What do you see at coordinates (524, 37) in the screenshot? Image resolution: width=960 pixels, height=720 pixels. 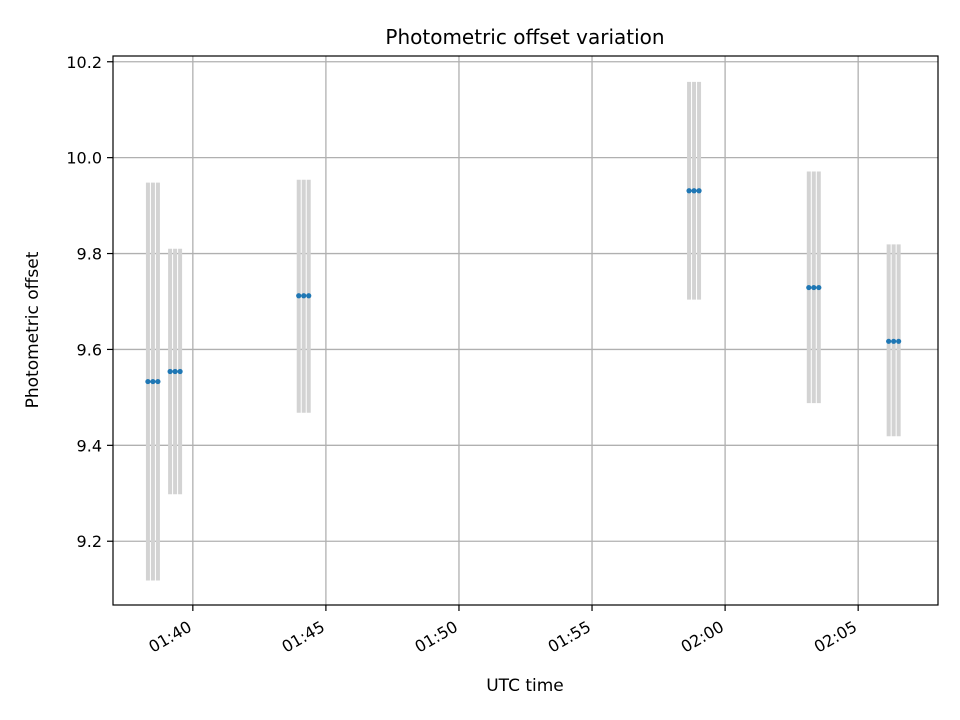 I see `chart-title: Photometric offset variation` at bounding box center [524, 37].